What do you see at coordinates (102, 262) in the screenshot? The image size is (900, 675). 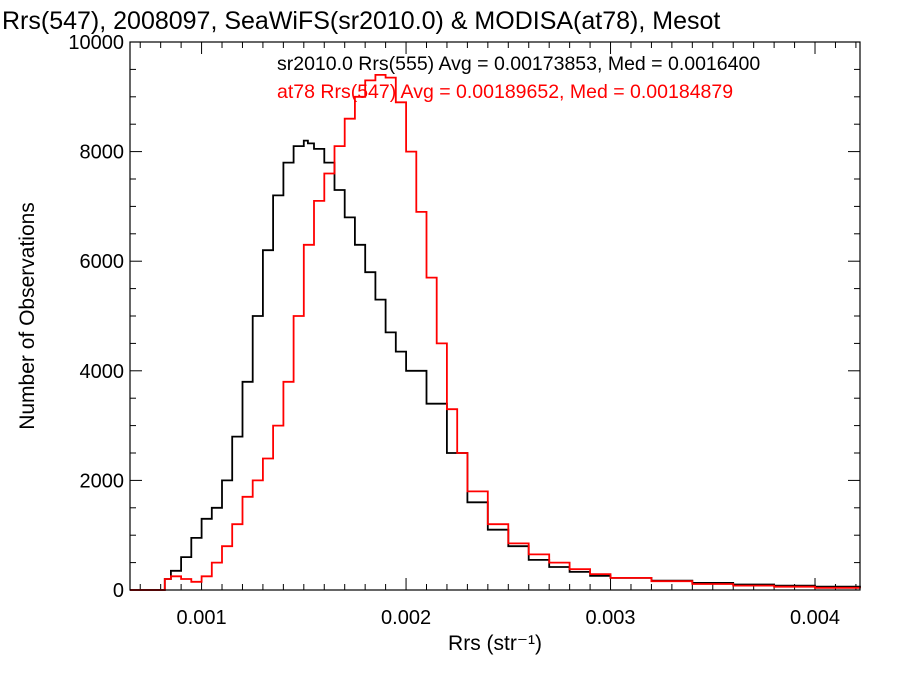 I see `y-tick-label: 6000` at bounding box center [102, 262].